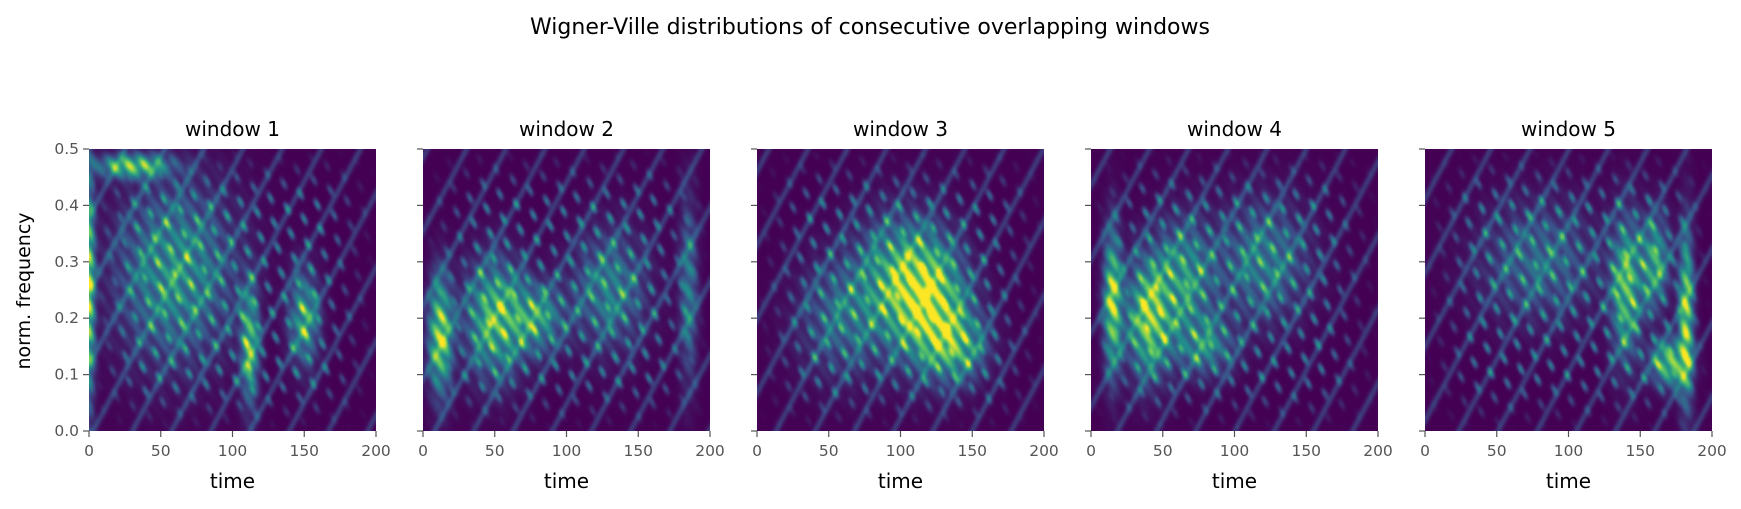  I want to click on panel-title: window 4, so click(1234, 129).